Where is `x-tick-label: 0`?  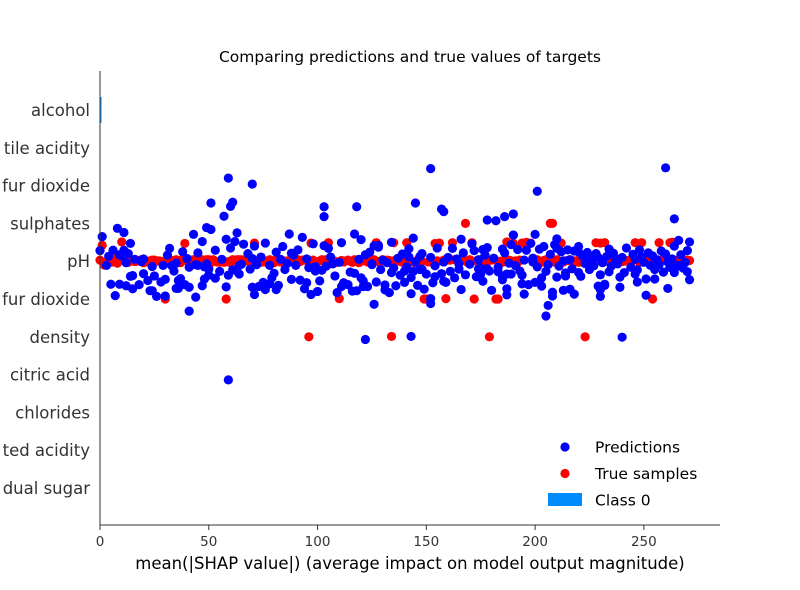
x-tick-label: 0 is located at coordinates (100, 542).